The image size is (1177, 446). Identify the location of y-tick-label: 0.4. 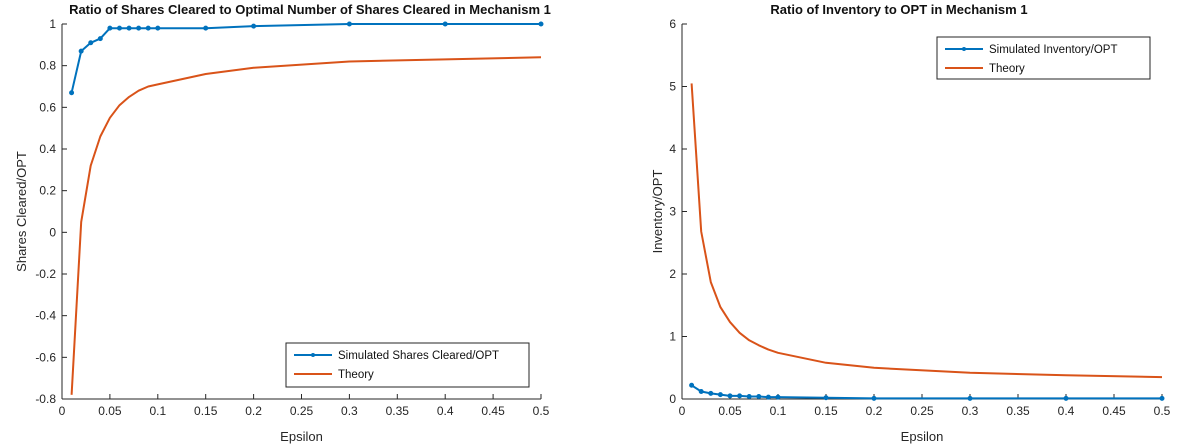
(47, 149).